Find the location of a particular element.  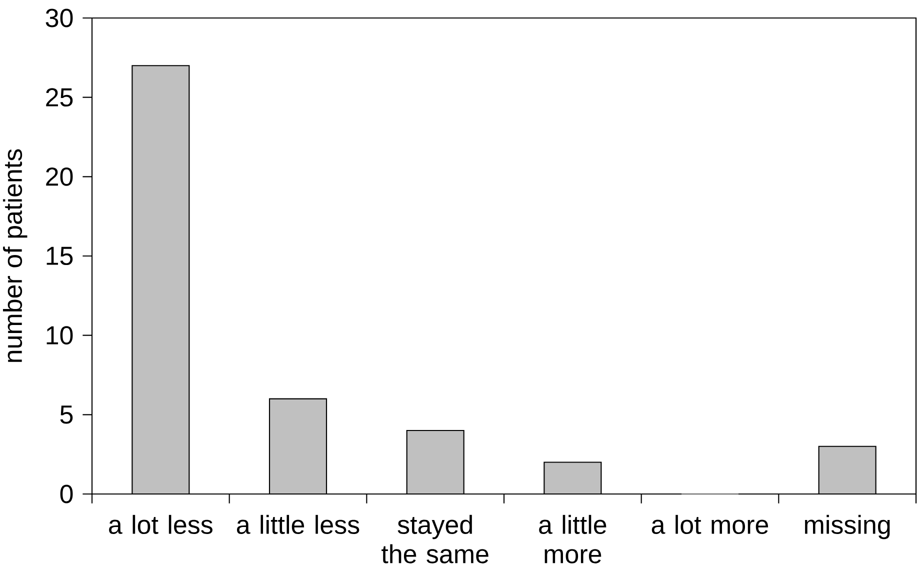

y-tick-label: 10 is located at coordinates (59, 335).